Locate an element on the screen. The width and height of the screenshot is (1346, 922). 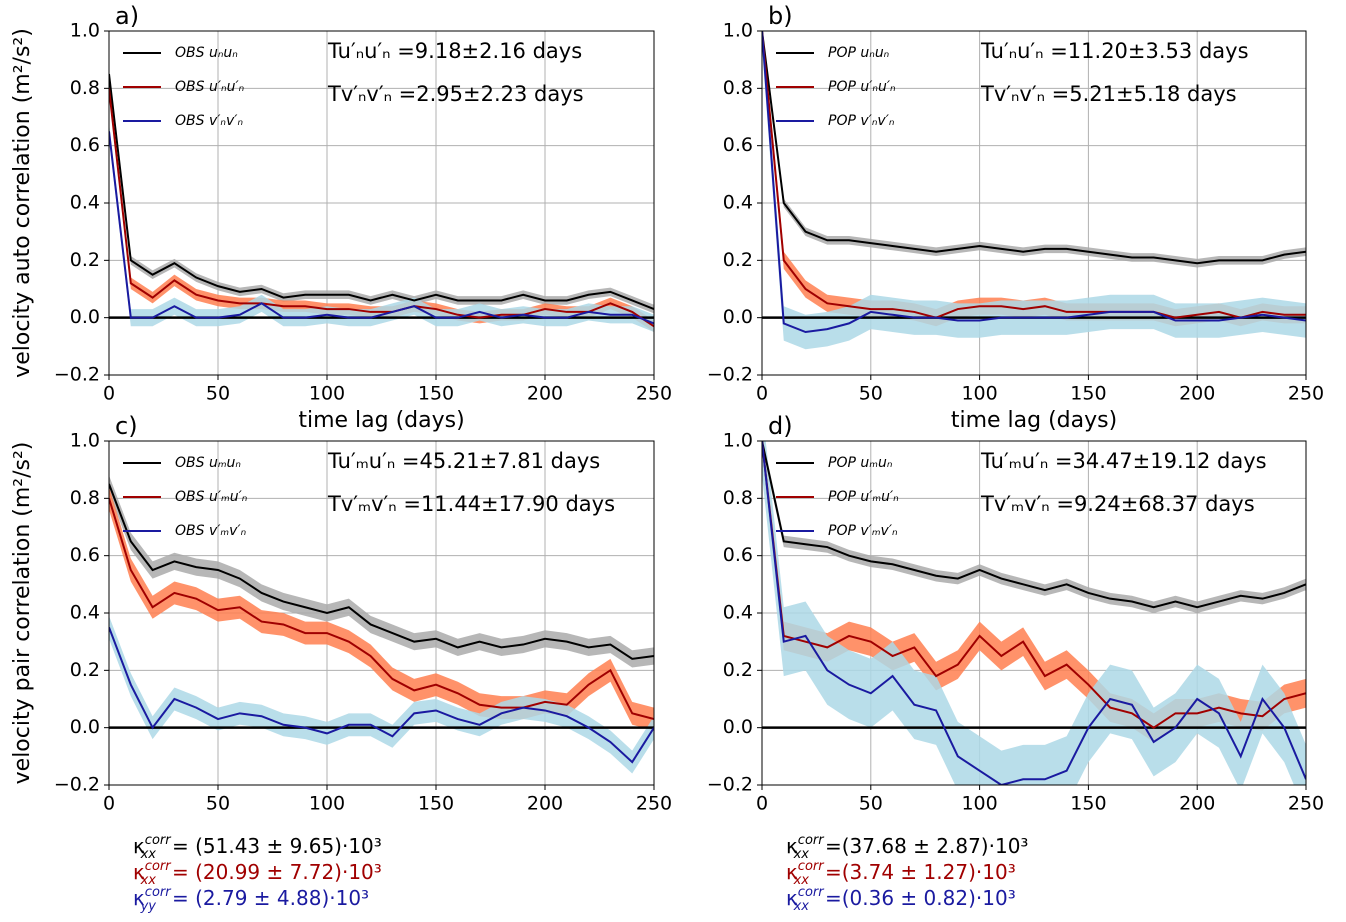
legend-label: POP v′ₘv′ₙ is located at coordinates (863, 531).